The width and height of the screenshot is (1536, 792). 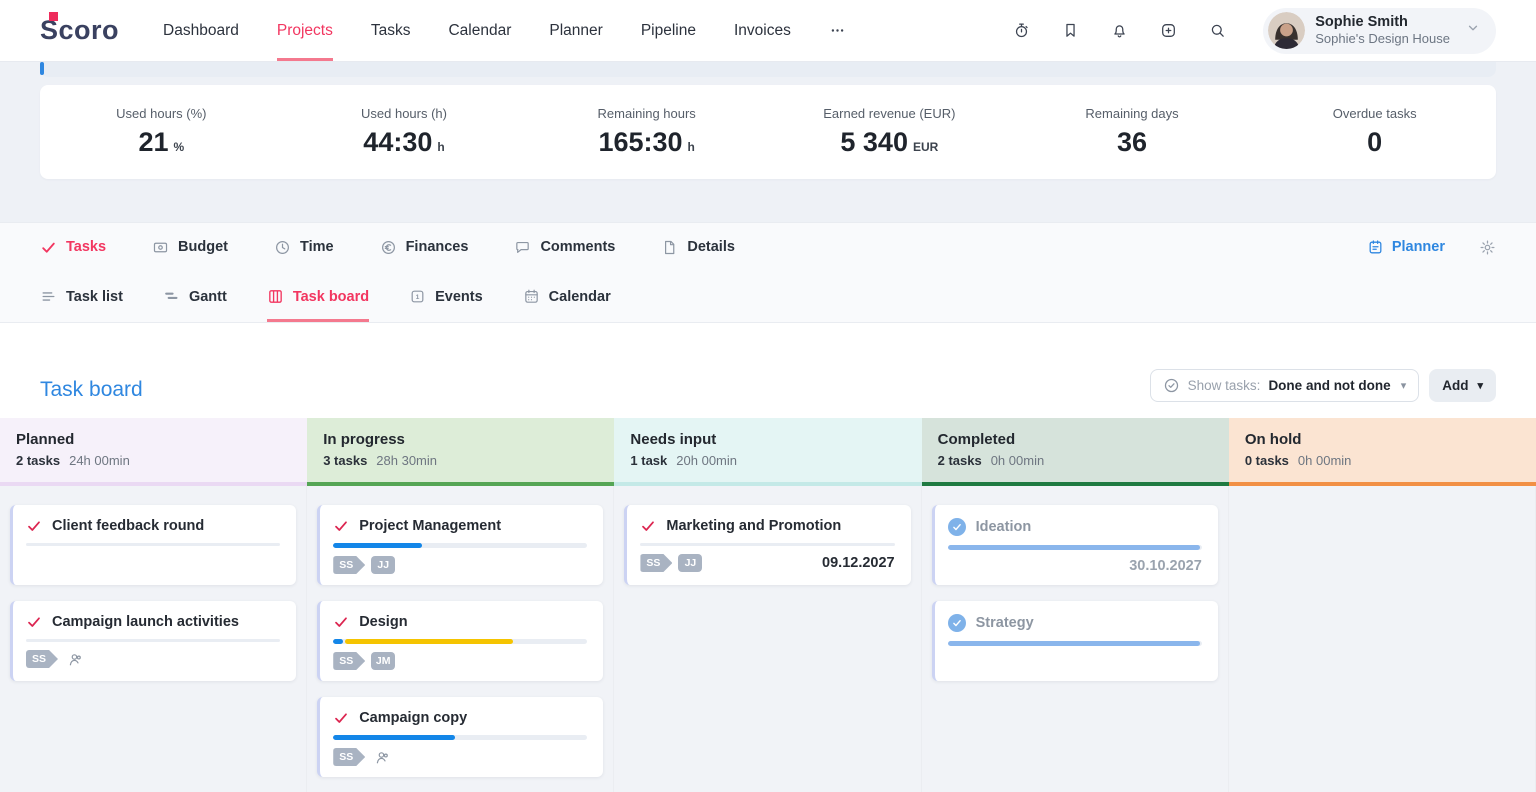 I want to click on stat-label: Remaining hours, so click(x=646, y=113).